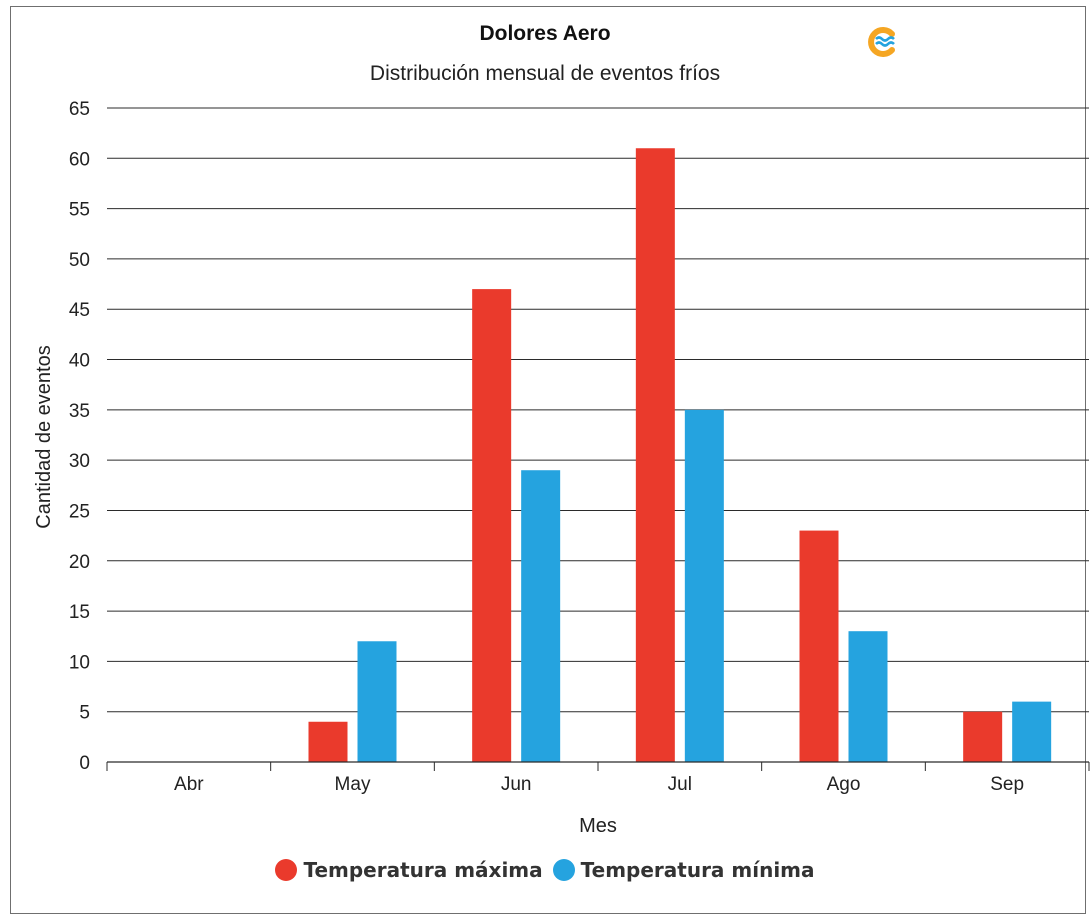  I want to click on legend-item-max: Temperatura máxima, so click(409, 870).